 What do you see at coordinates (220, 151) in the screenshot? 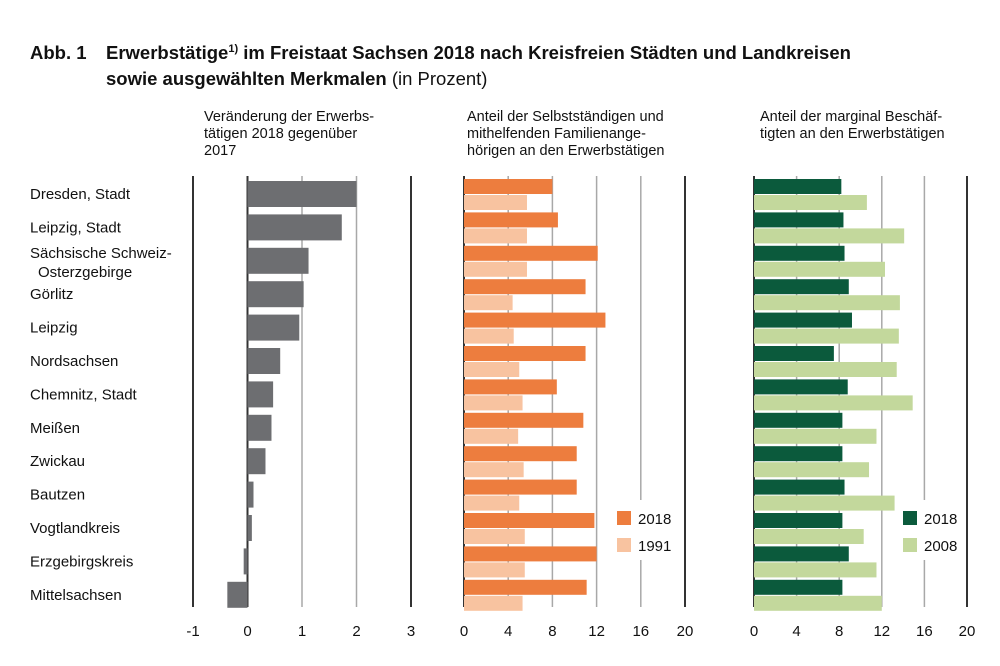
I see `panel-title: 2017` at bounding box center [220, 151].